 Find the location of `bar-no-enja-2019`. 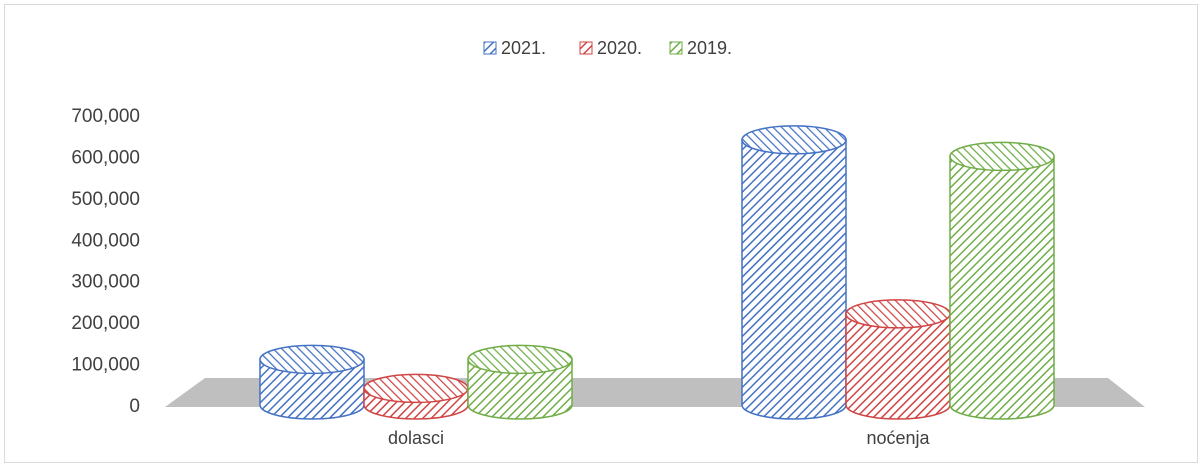

bar-no-enja-2019 is located at coordinates (1002, 280).